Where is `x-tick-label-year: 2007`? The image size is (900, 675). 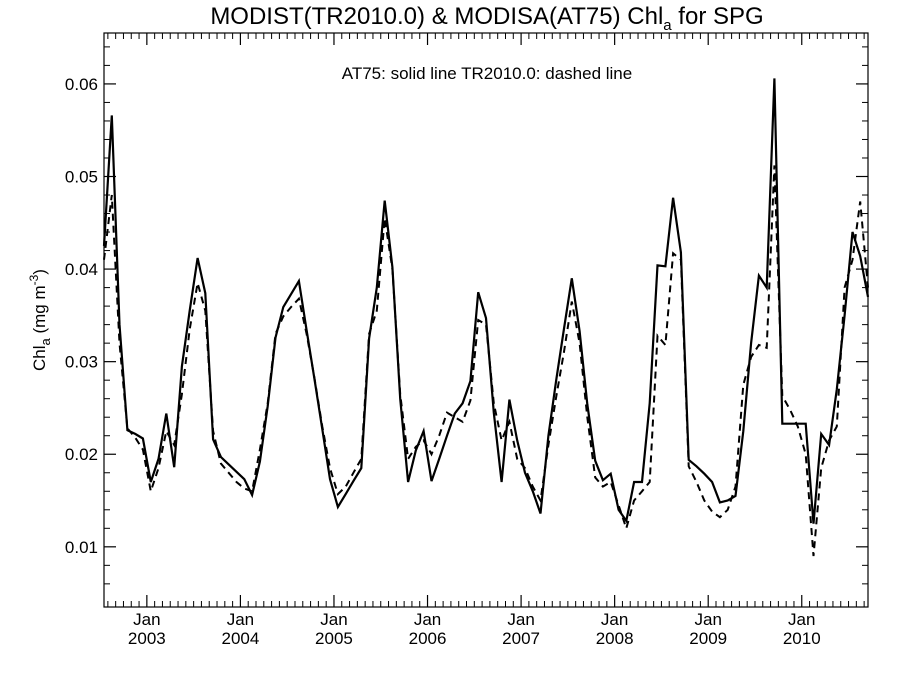
x-tick-label-year: 2007 is located at coordinates (521, 638).